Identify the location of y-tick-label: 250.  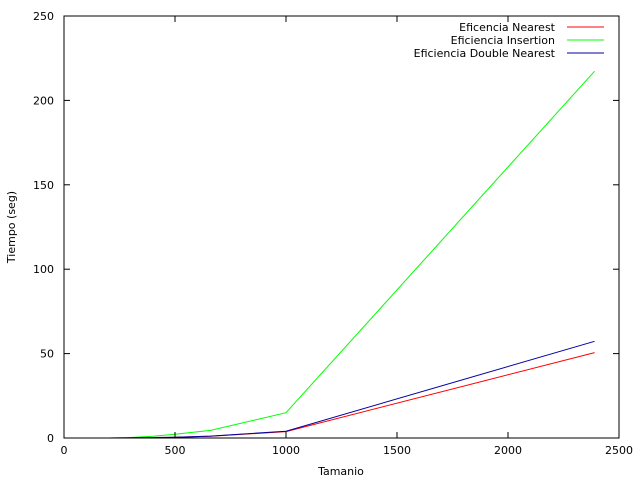
(43, 16).